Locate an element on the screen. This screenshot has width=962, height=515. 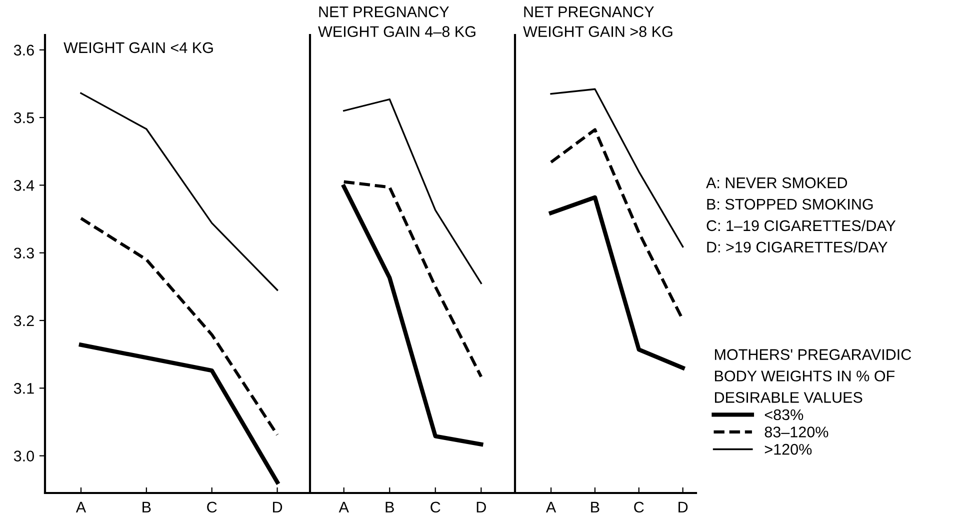
legend-label: <83% is located at coordinates (784, 414).